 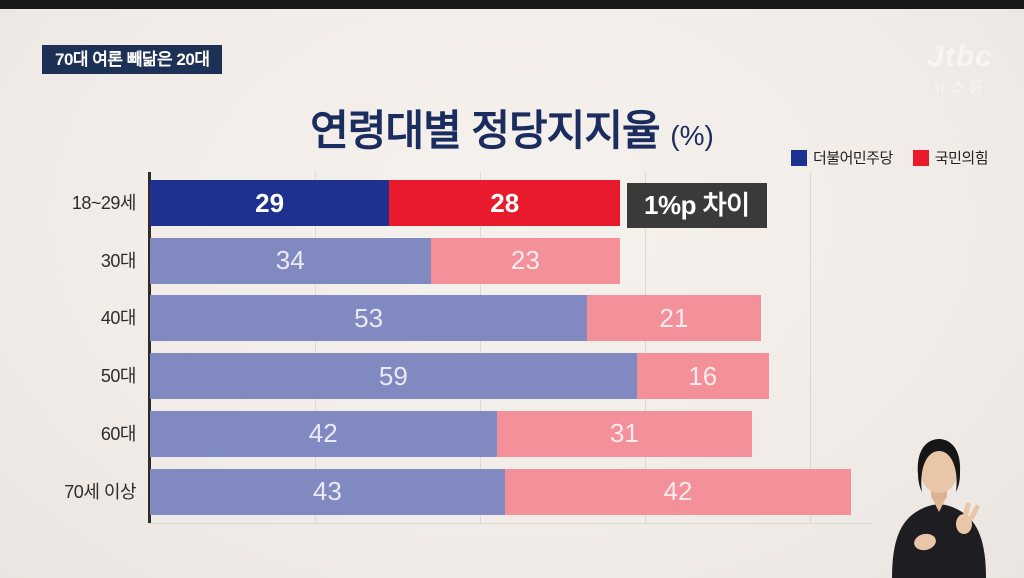 I want to click on bar-value: 34, so click(x=290, y=260).